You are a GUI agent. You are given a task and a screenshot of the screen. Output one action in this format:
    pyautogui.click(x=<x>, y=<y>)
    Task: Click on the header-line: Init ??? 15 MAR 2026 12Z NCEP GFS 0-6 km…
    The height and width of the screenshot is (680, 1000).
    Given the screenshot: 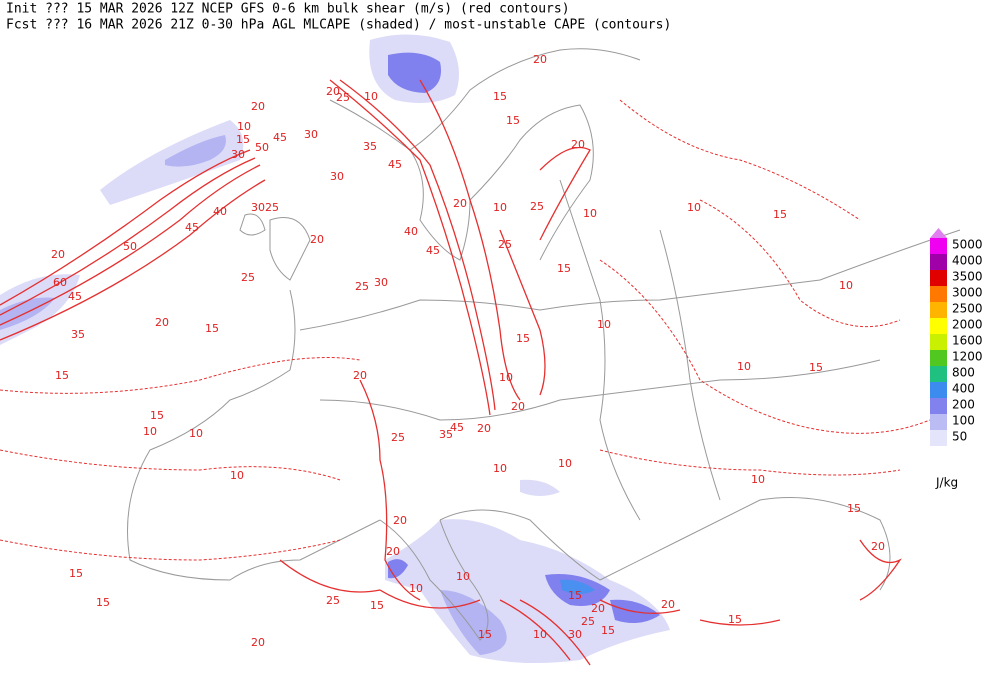 What is the action you would take?
    pyautogui.click(x=288, y=9)
    